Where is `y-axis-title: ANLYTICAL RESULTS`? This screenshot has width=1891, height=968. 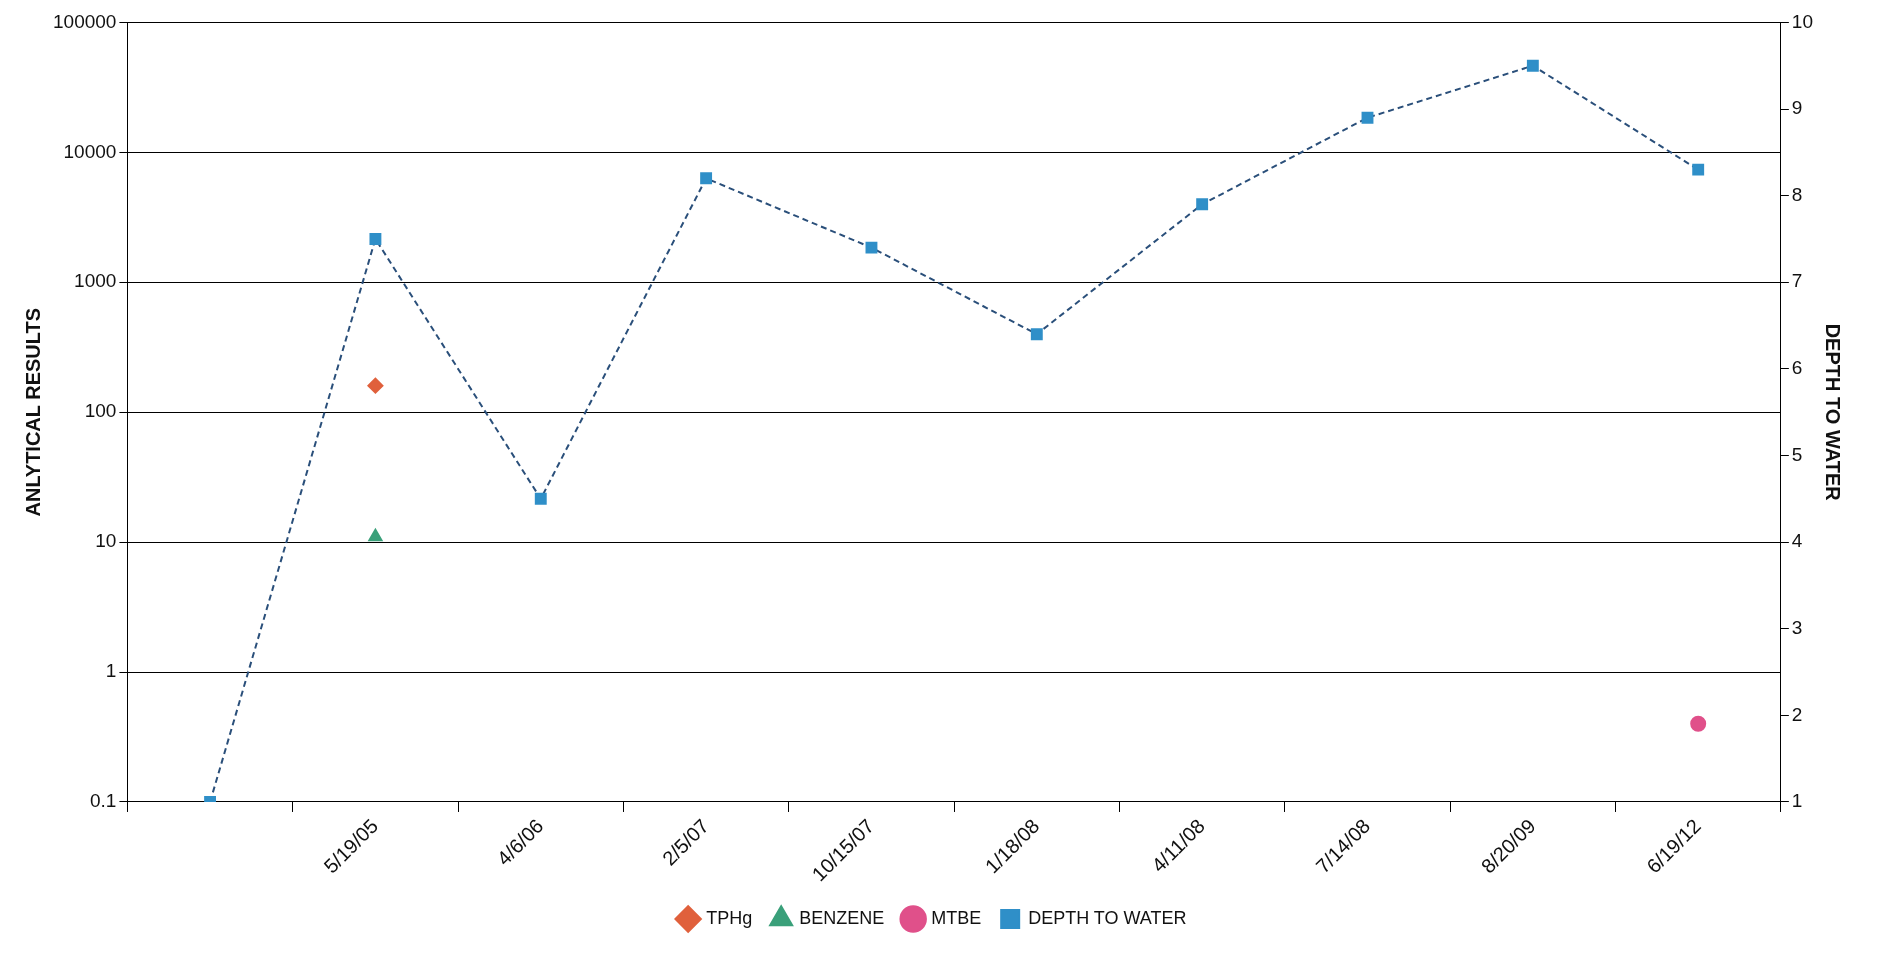
y-axis-title: ANLYTICAL RESULTS is located at coordinates (32, 412).